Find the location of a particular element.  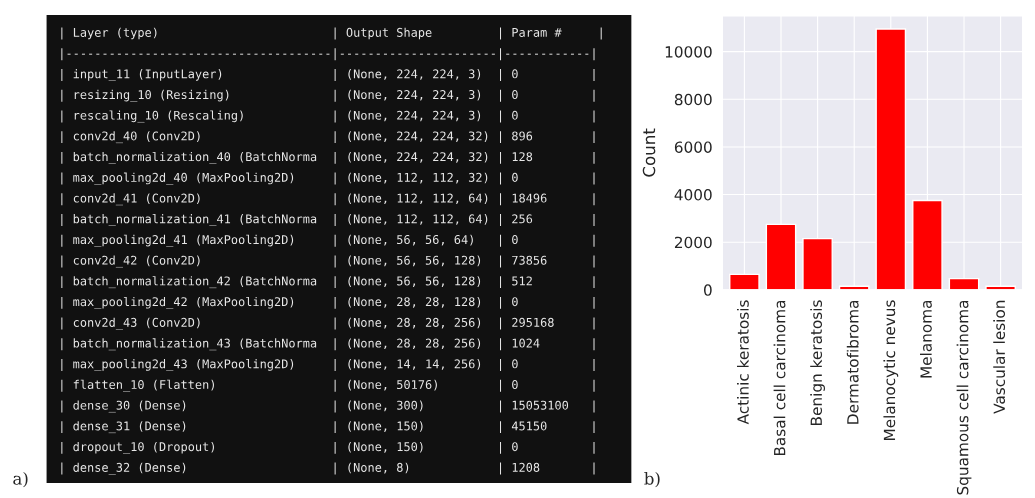

text: | Layer (type) | Output Shape | Param # | is located at coordinates (331, 33).